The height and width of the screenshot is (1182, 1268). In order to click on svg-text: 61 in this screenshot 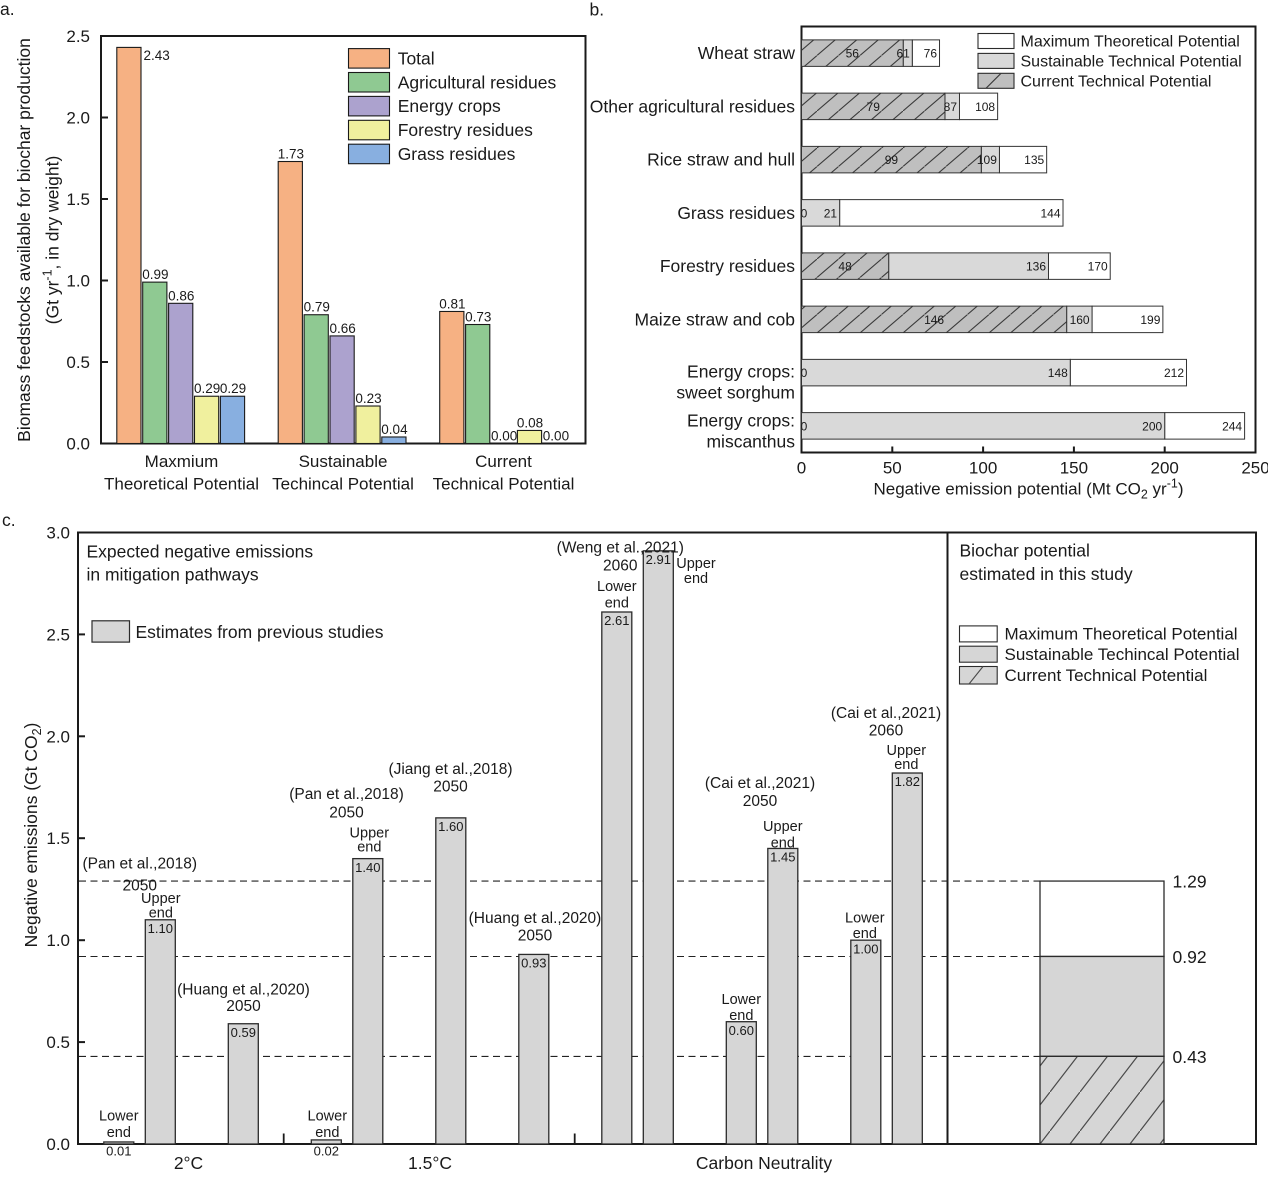, I will do `click(903, 54)`.